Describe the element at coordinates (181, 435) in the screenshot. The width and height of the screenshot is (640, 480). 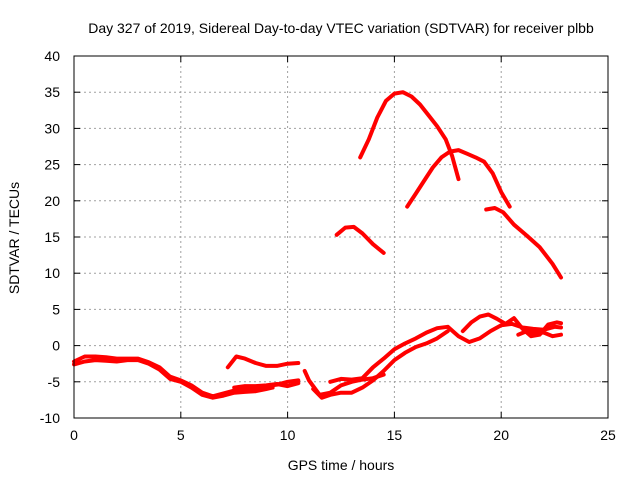
I see `x-tick-label: 5` at that location.